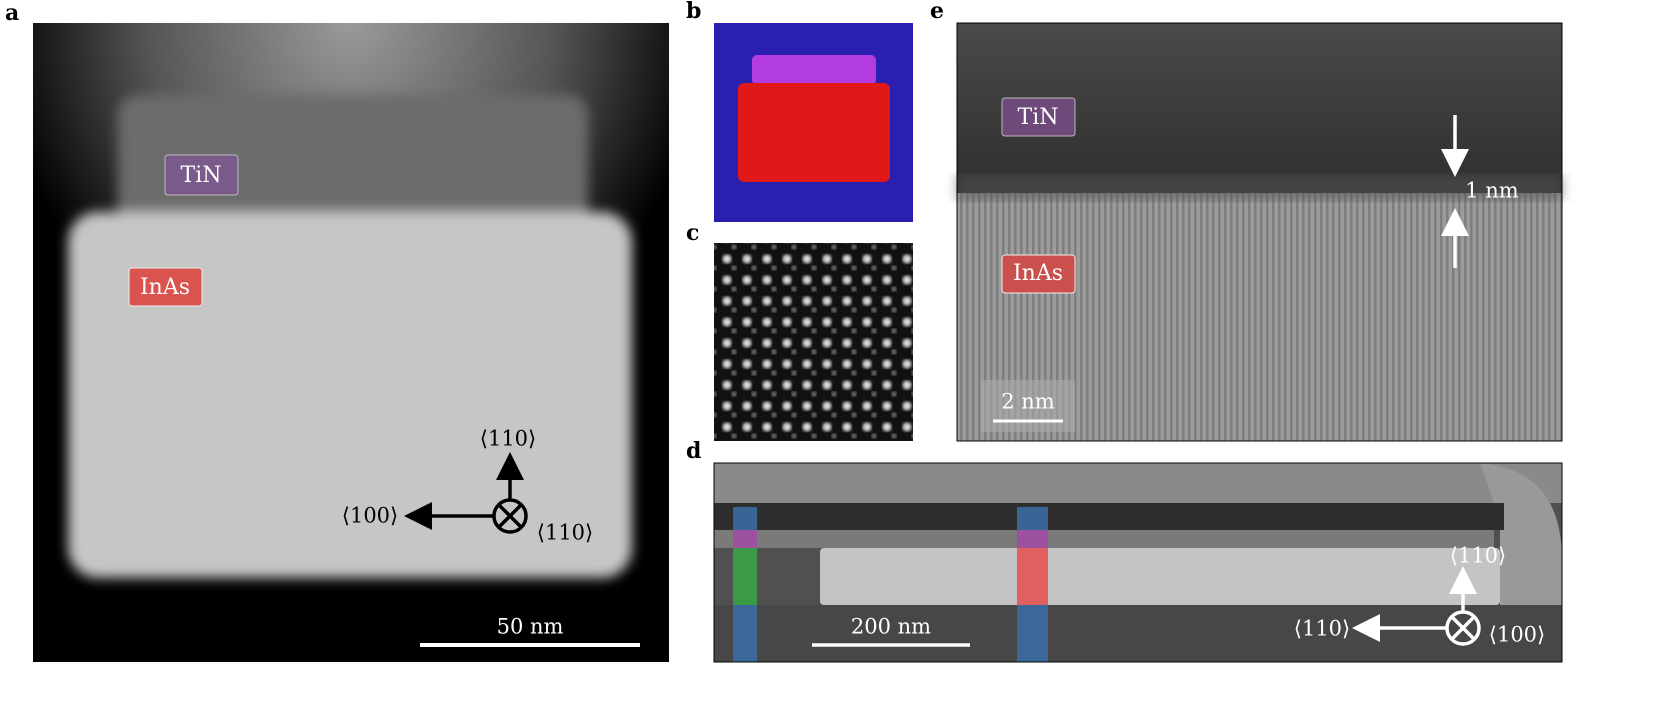 The width and height of the screenshot is (1661, 710). What do you see at coordinates (813, 122) in the screenshot?
I see `panel-b` at bounding box center [813, 122].